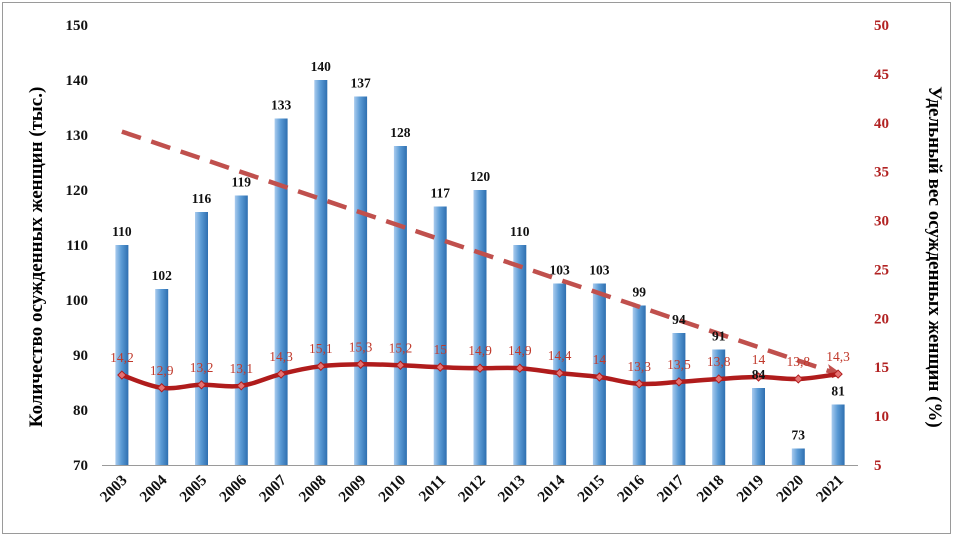 The image size is (955, 538). Describe the element at coordinates (360, 83) in the screenshot. I see `bar-label-2009: 137` at that location.